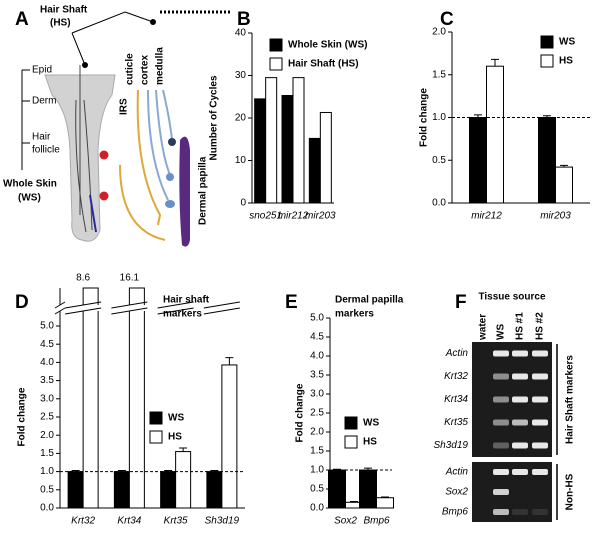 The height and width of the screenshot is (534, 604). Describe the element at coordinates (22, 19) in the screenshot. I see `panel-label: A` at that location.